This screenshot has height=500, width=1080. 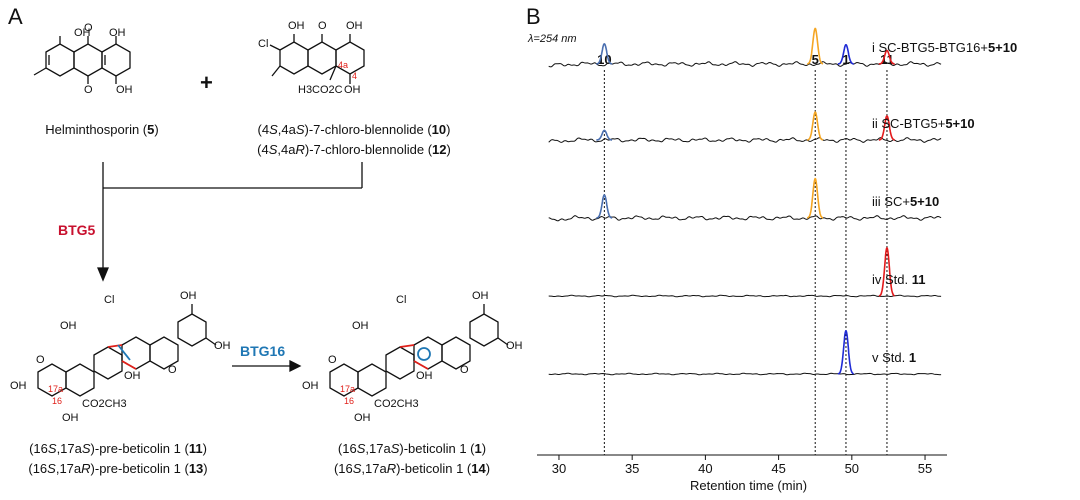 What do you see at coordinates (705, 468) in the screenshot?
I see `x-tick-label: 40` at bounding box center [705, 468].